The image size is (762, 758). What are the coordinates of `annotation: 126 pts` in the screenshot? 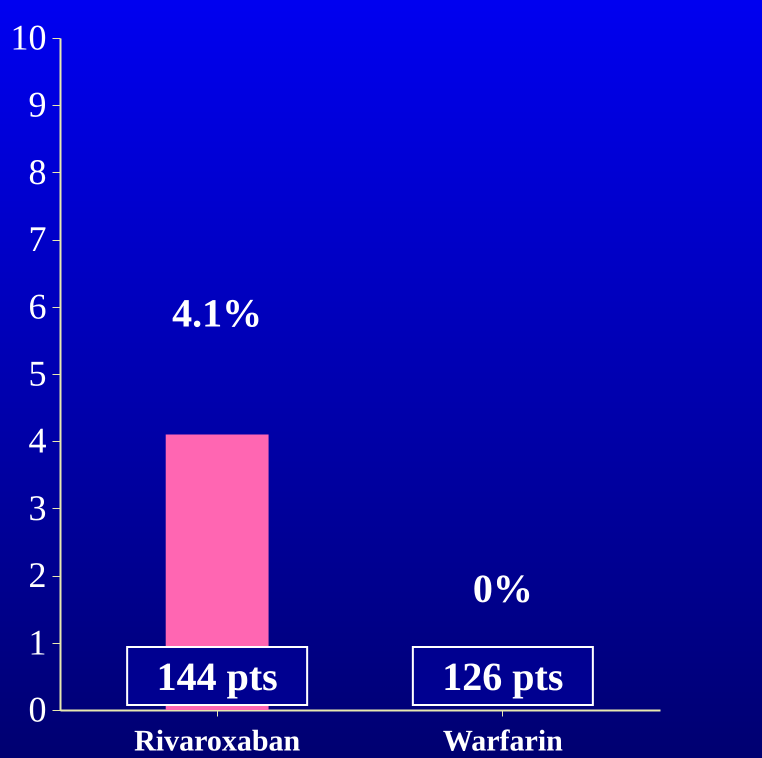 It's located at (503, 676).